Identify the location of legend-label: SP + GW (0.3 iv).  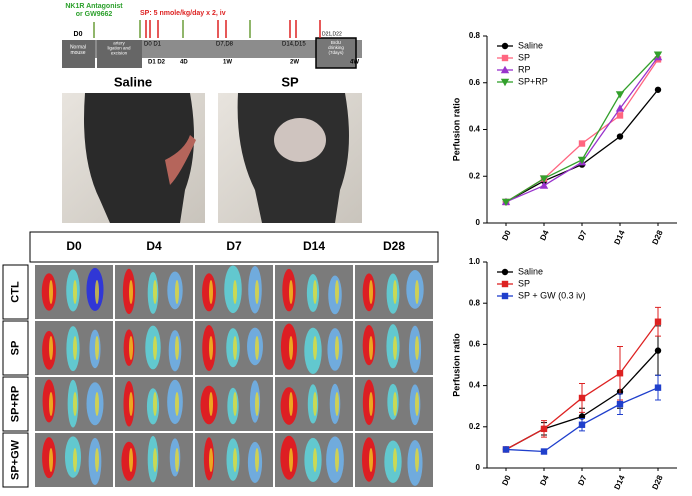
(552, 295).